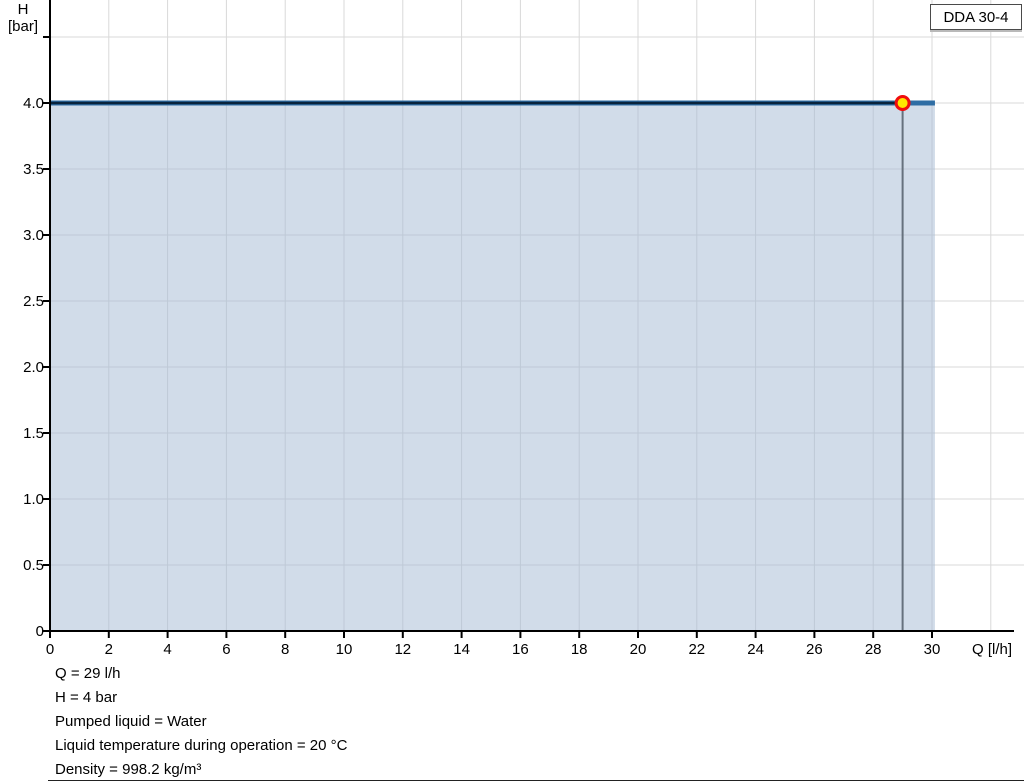 This screenshot has width=1024, height=781. I want to click on y-tick-label: 2.0, so click(33, 367).